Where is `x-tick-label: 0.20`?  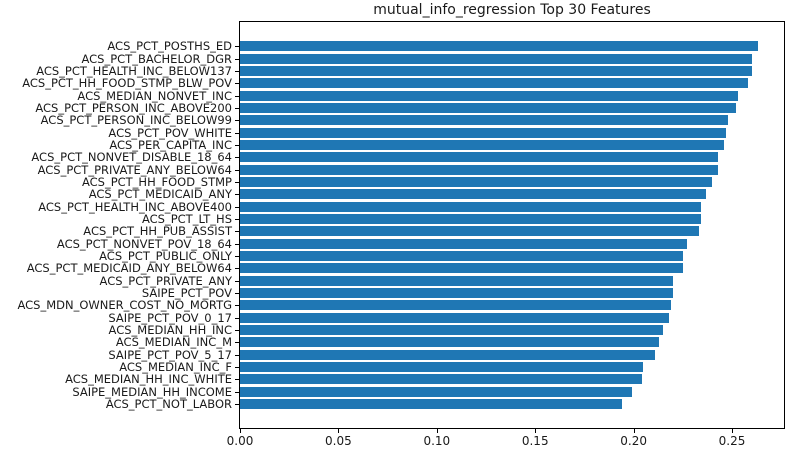 x-tick-label: 0.20 is located at coordinates (633, 441).